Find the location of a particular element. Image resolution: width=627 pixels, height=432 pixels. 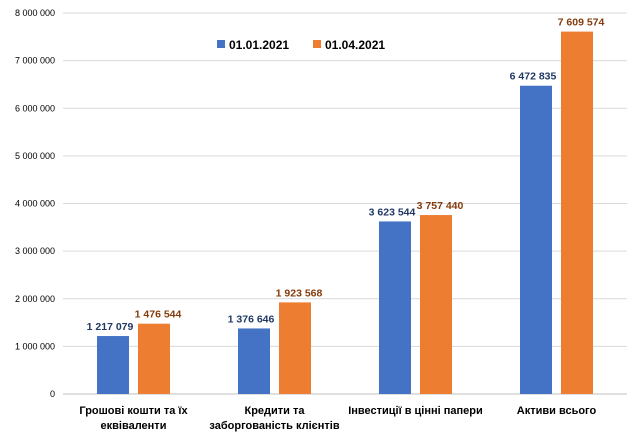

y-tick-label: 0 is located at coordinates (52, 394).